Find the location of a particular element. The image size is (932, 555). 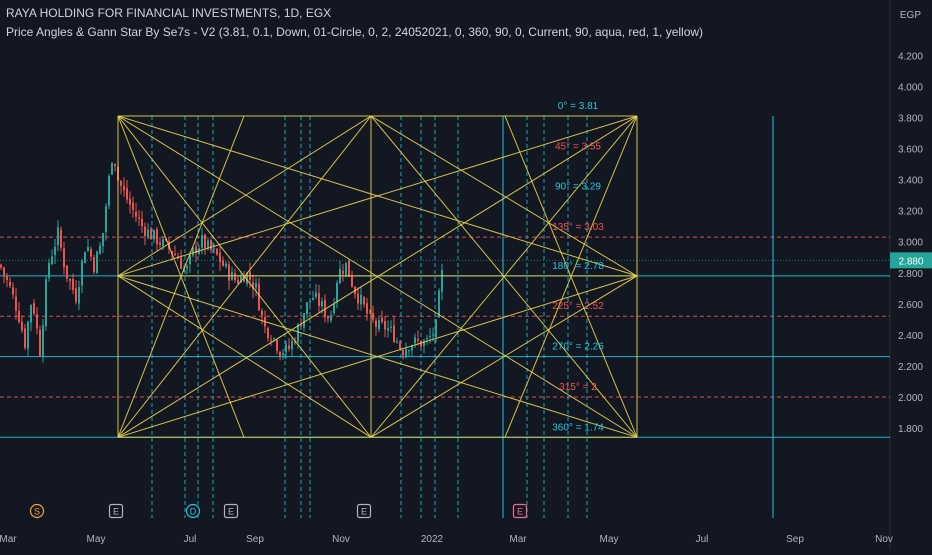

x-tick-label: Mar is located at coordinates (8, 539).